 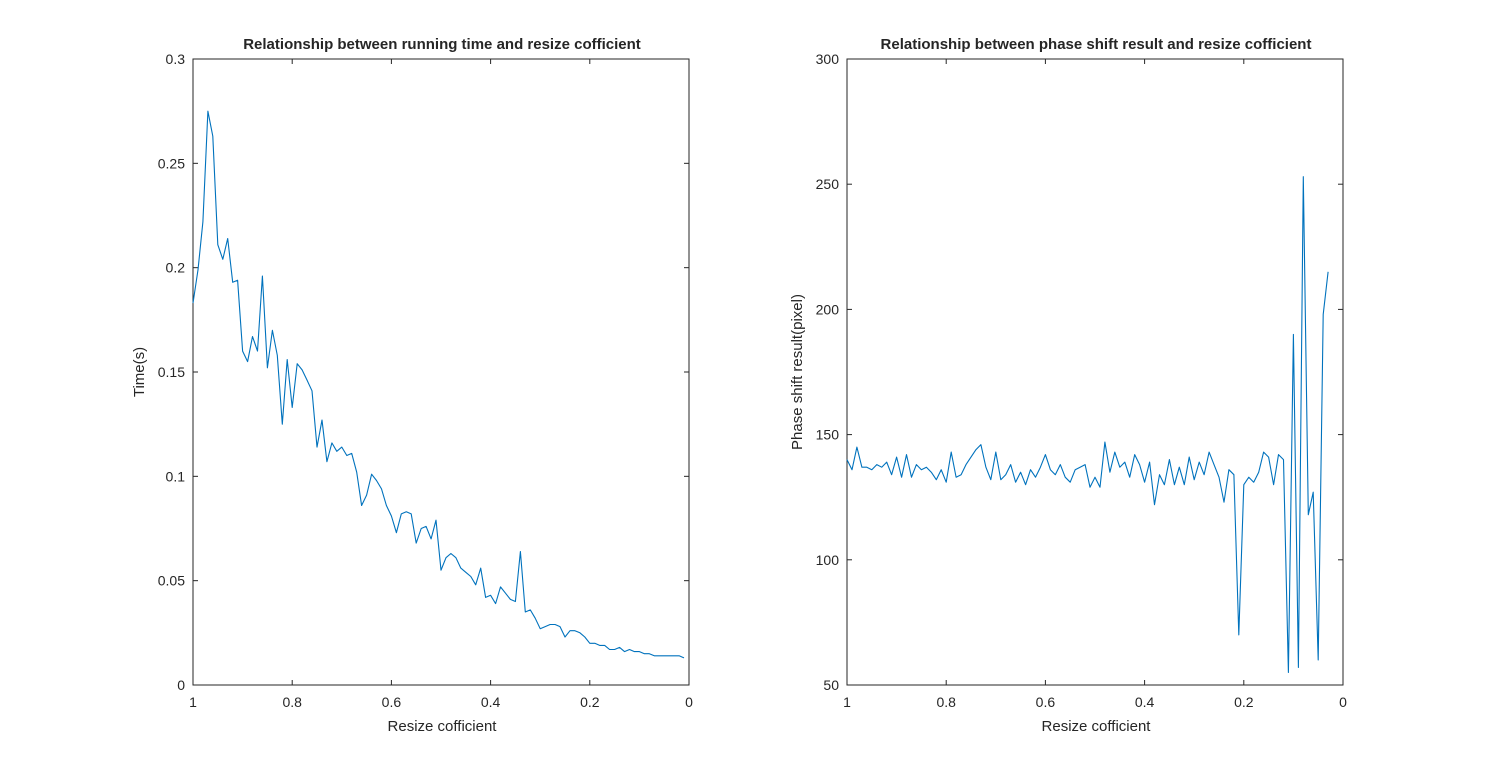 I want to click on y-tick-label: 0.05, so click(x=171, y=581).